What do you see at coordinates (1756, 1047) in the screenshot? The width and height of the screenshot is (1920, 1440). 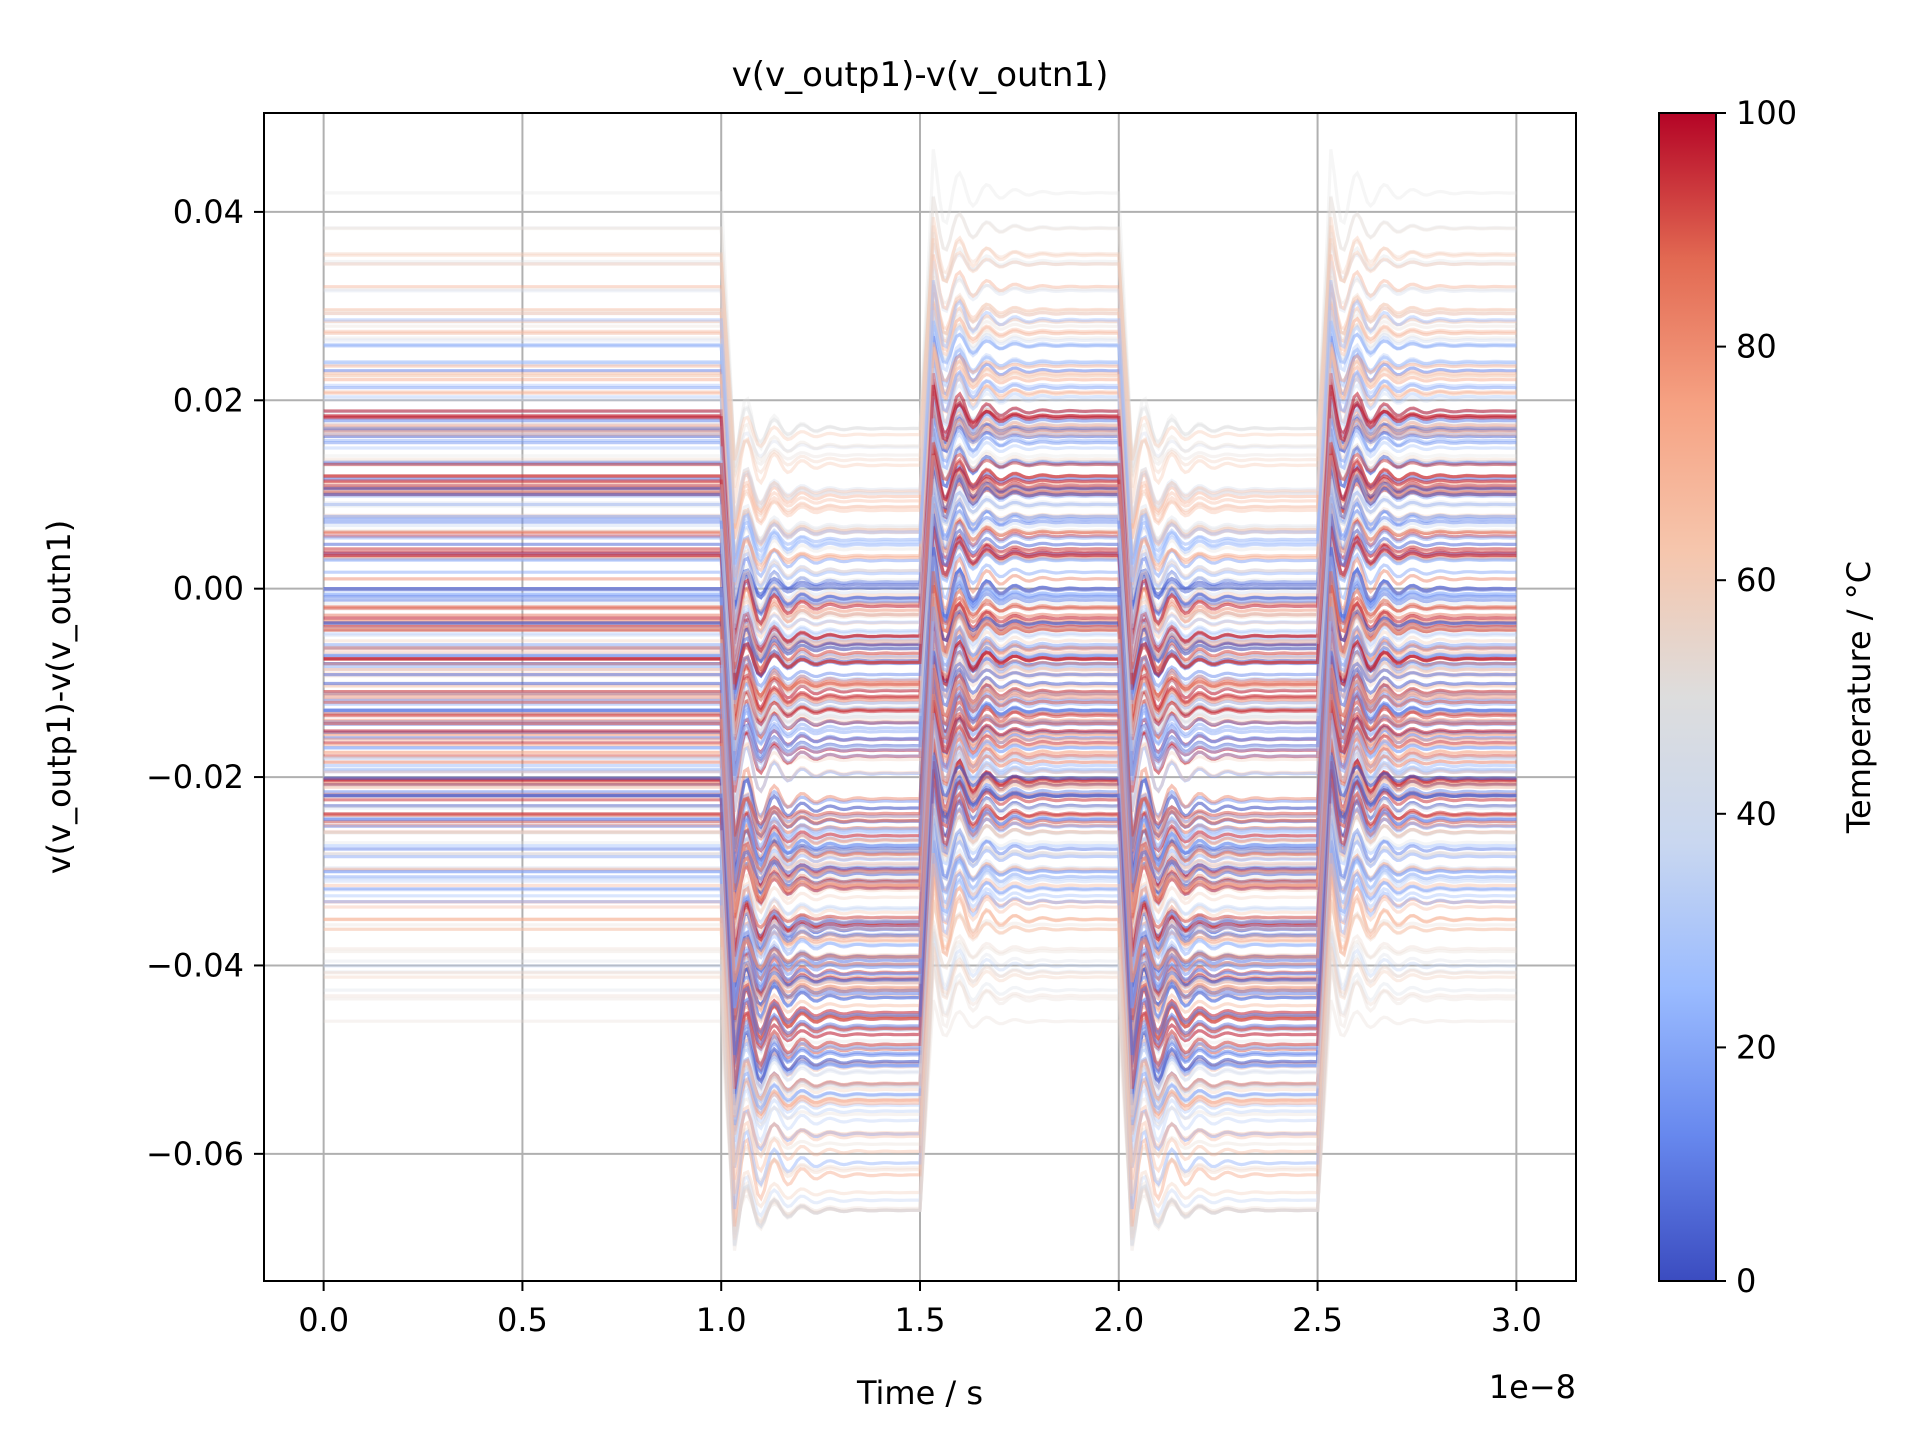 I see `colorbar-tick-label-1: 20` at bounding box center [1756, 1047].